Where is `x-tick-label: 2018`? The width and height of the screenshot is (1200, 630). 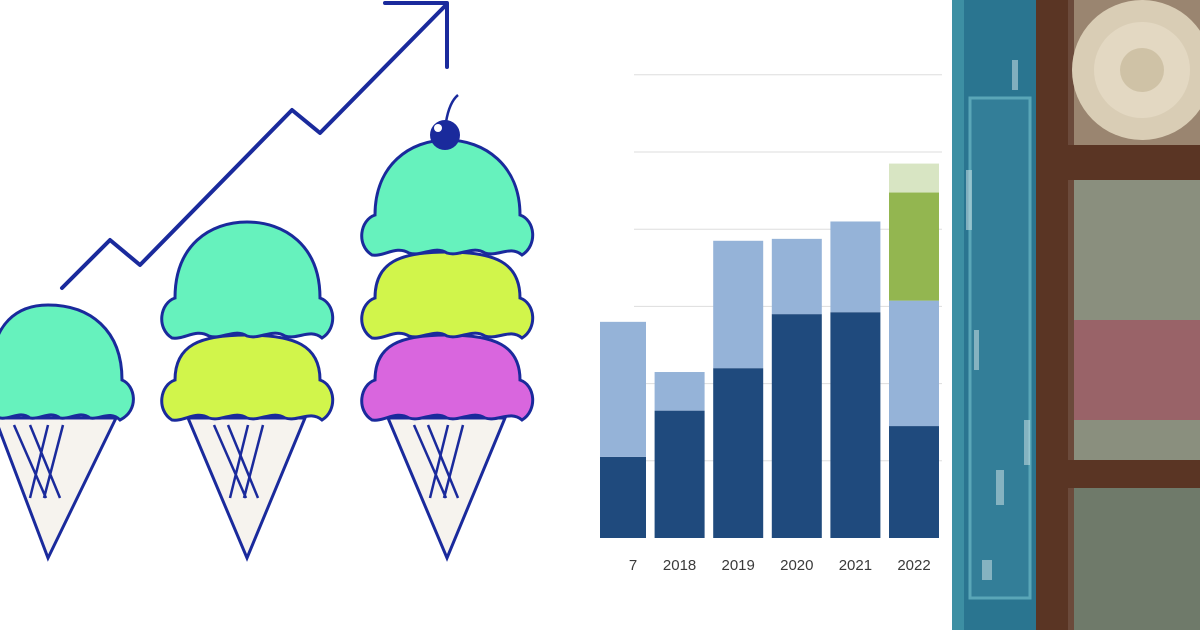
x-tick-label: 2018 is located at coordinates (679, 565).